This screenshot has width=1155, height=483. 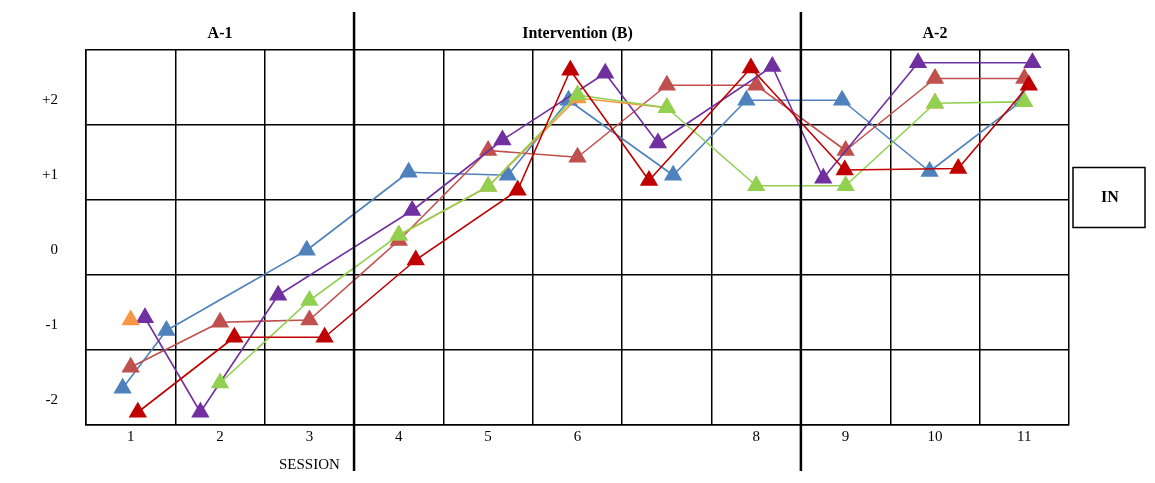 What do you see at coordinates (488, 435) in the screenshot?
I see `x-tick-label: 5` at bounding box center [488, 435].